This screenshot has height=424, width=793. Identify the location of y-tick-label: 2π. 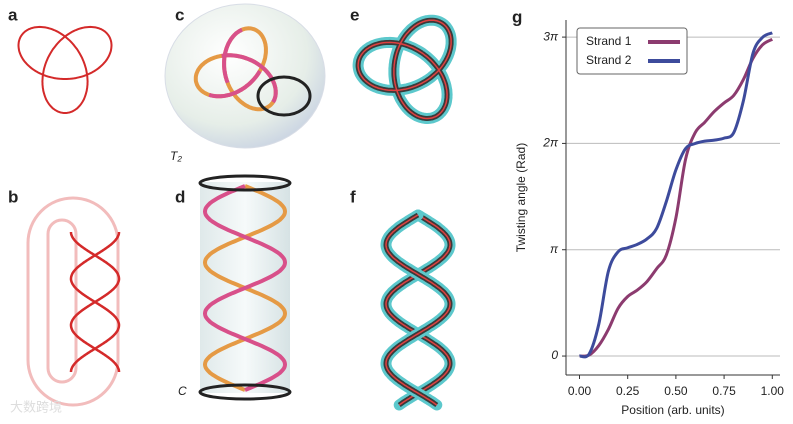
(550, 143).